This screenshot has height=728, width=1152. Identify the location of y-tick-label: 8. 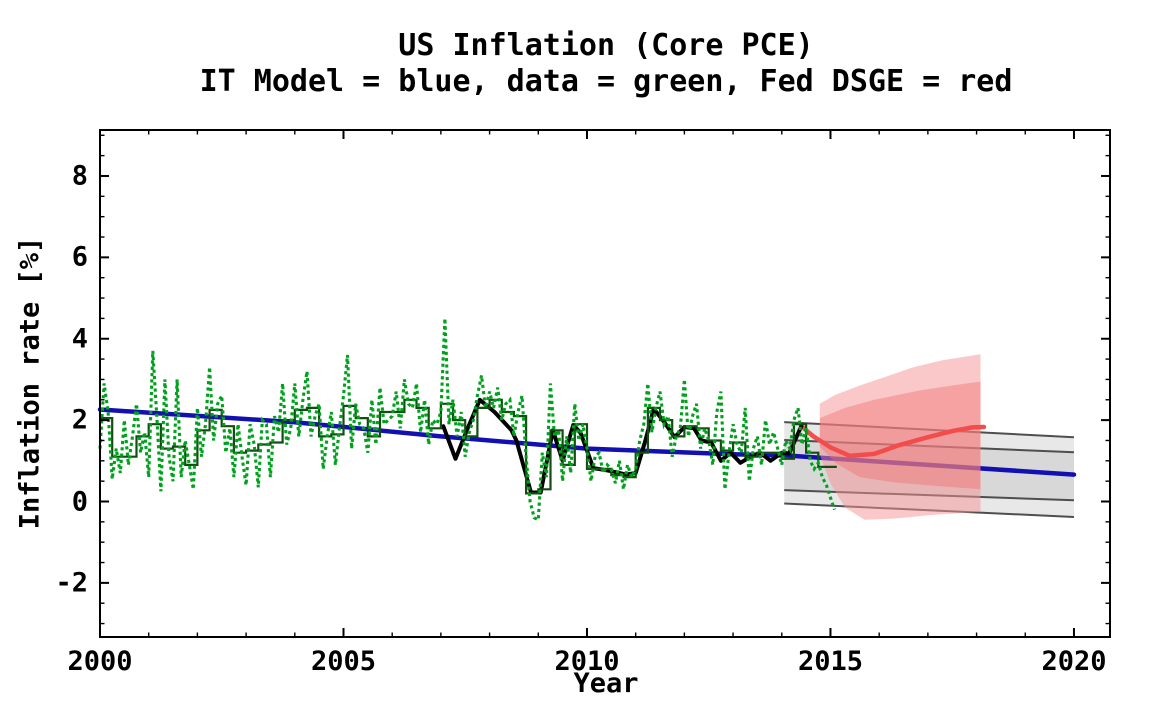
(79, 176).